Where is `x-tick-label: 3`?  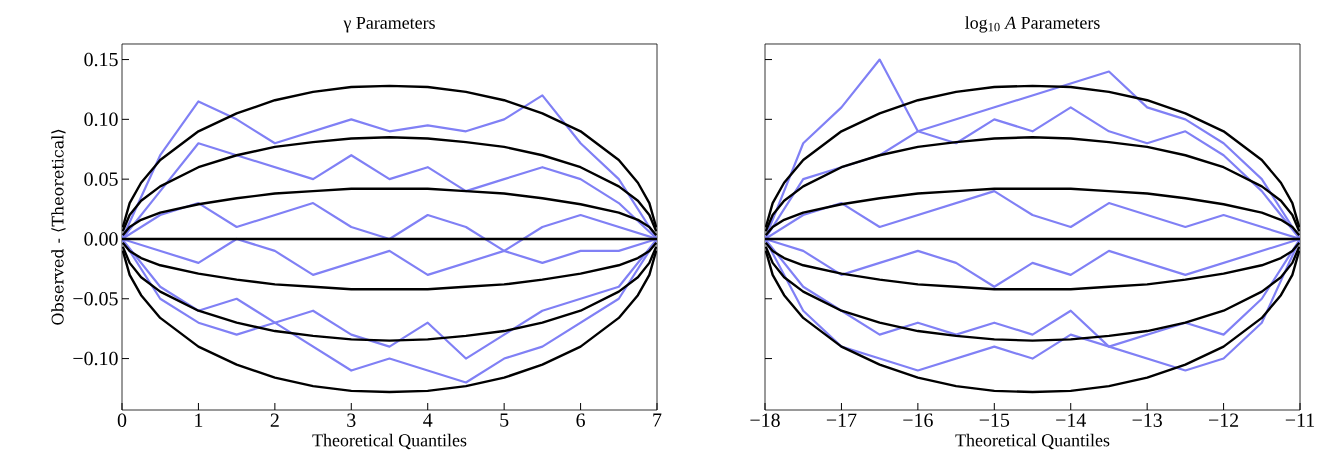 x-tick-label: 3 is located at coordinates (351, 420).